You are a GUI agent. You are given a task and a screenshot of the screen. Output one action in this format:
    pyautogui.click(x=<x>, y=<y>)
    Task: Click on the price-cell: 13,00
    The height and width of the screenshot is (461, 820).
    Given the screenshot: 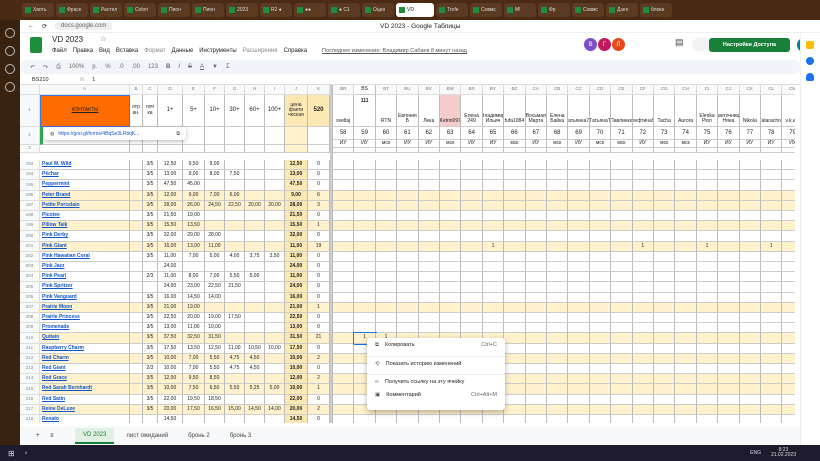 What is the action you would take?
    pyautogui.click(x=170, y=175)
    